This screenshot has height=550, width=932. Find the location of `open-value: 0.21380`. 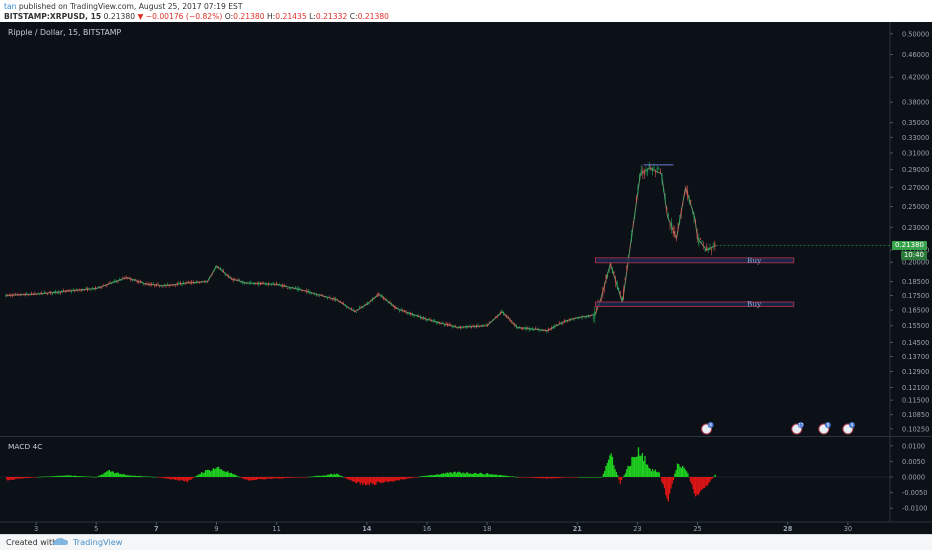

open-value: 0.21380 is located at coordinates (249, 16).